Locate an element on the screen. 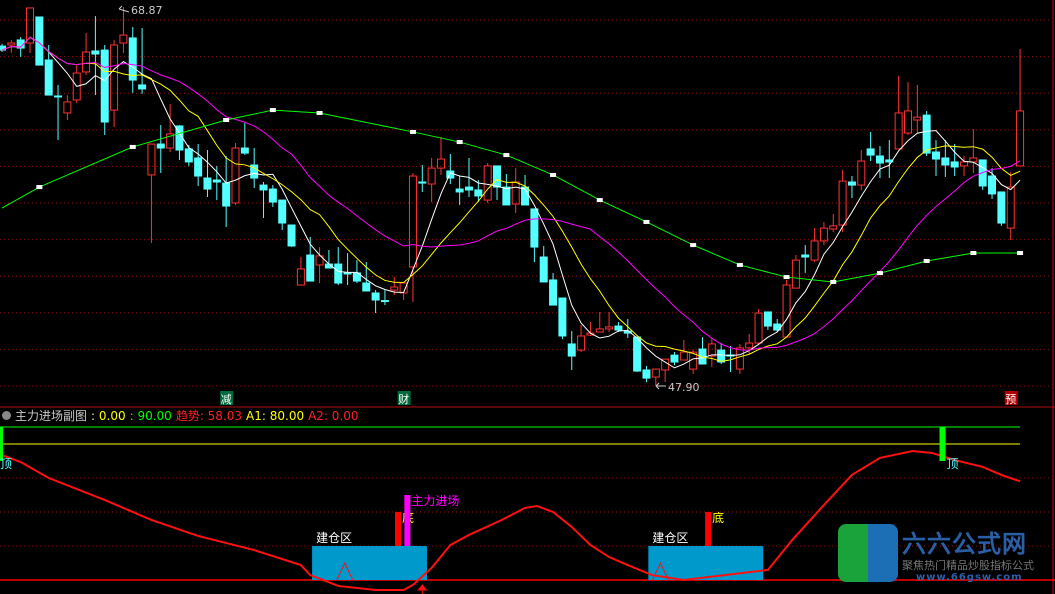 This screenshot has height=594, width=1055. header-value-0: : 0.00 is located at coordinates (108, 415).